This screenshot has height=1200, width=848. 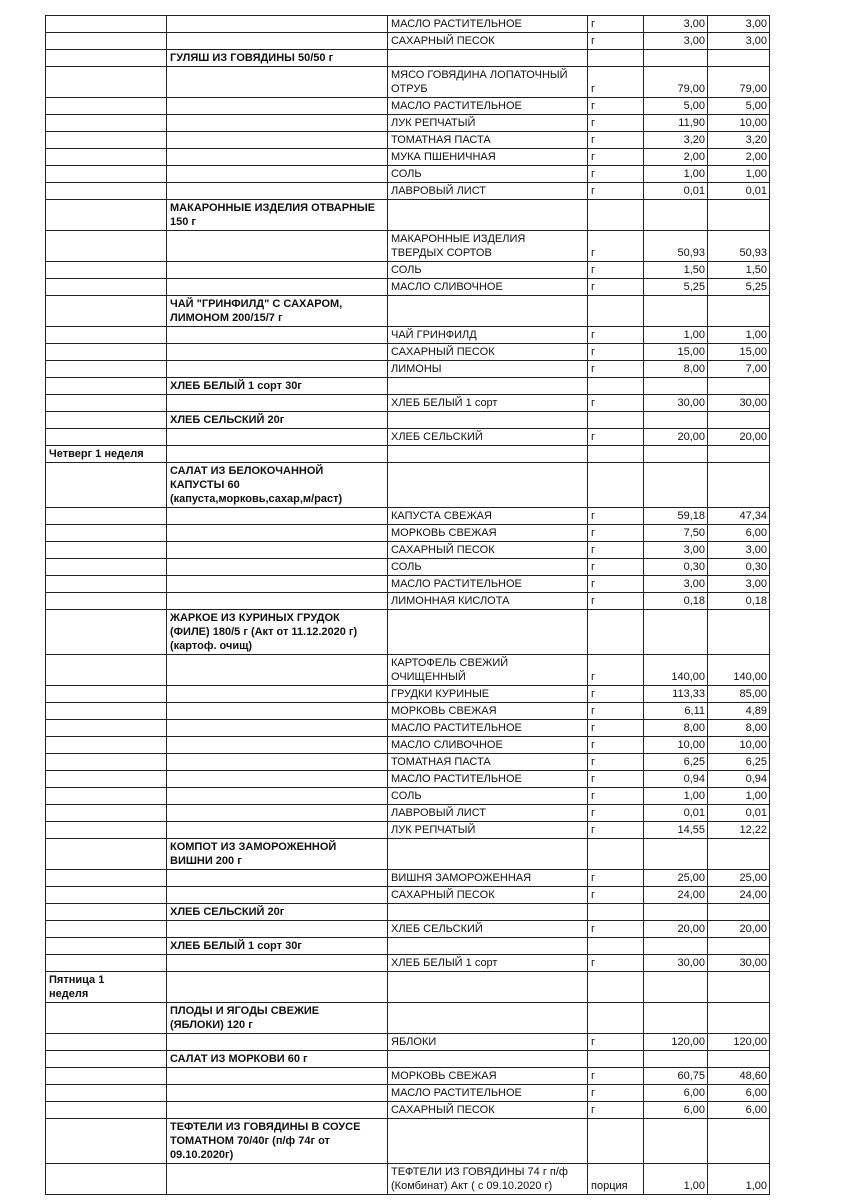 What do you see at coordinates (675, 352) in the screenshot?
I see `gross-weight-cell: 15,00` at bounding box center [675, 352].